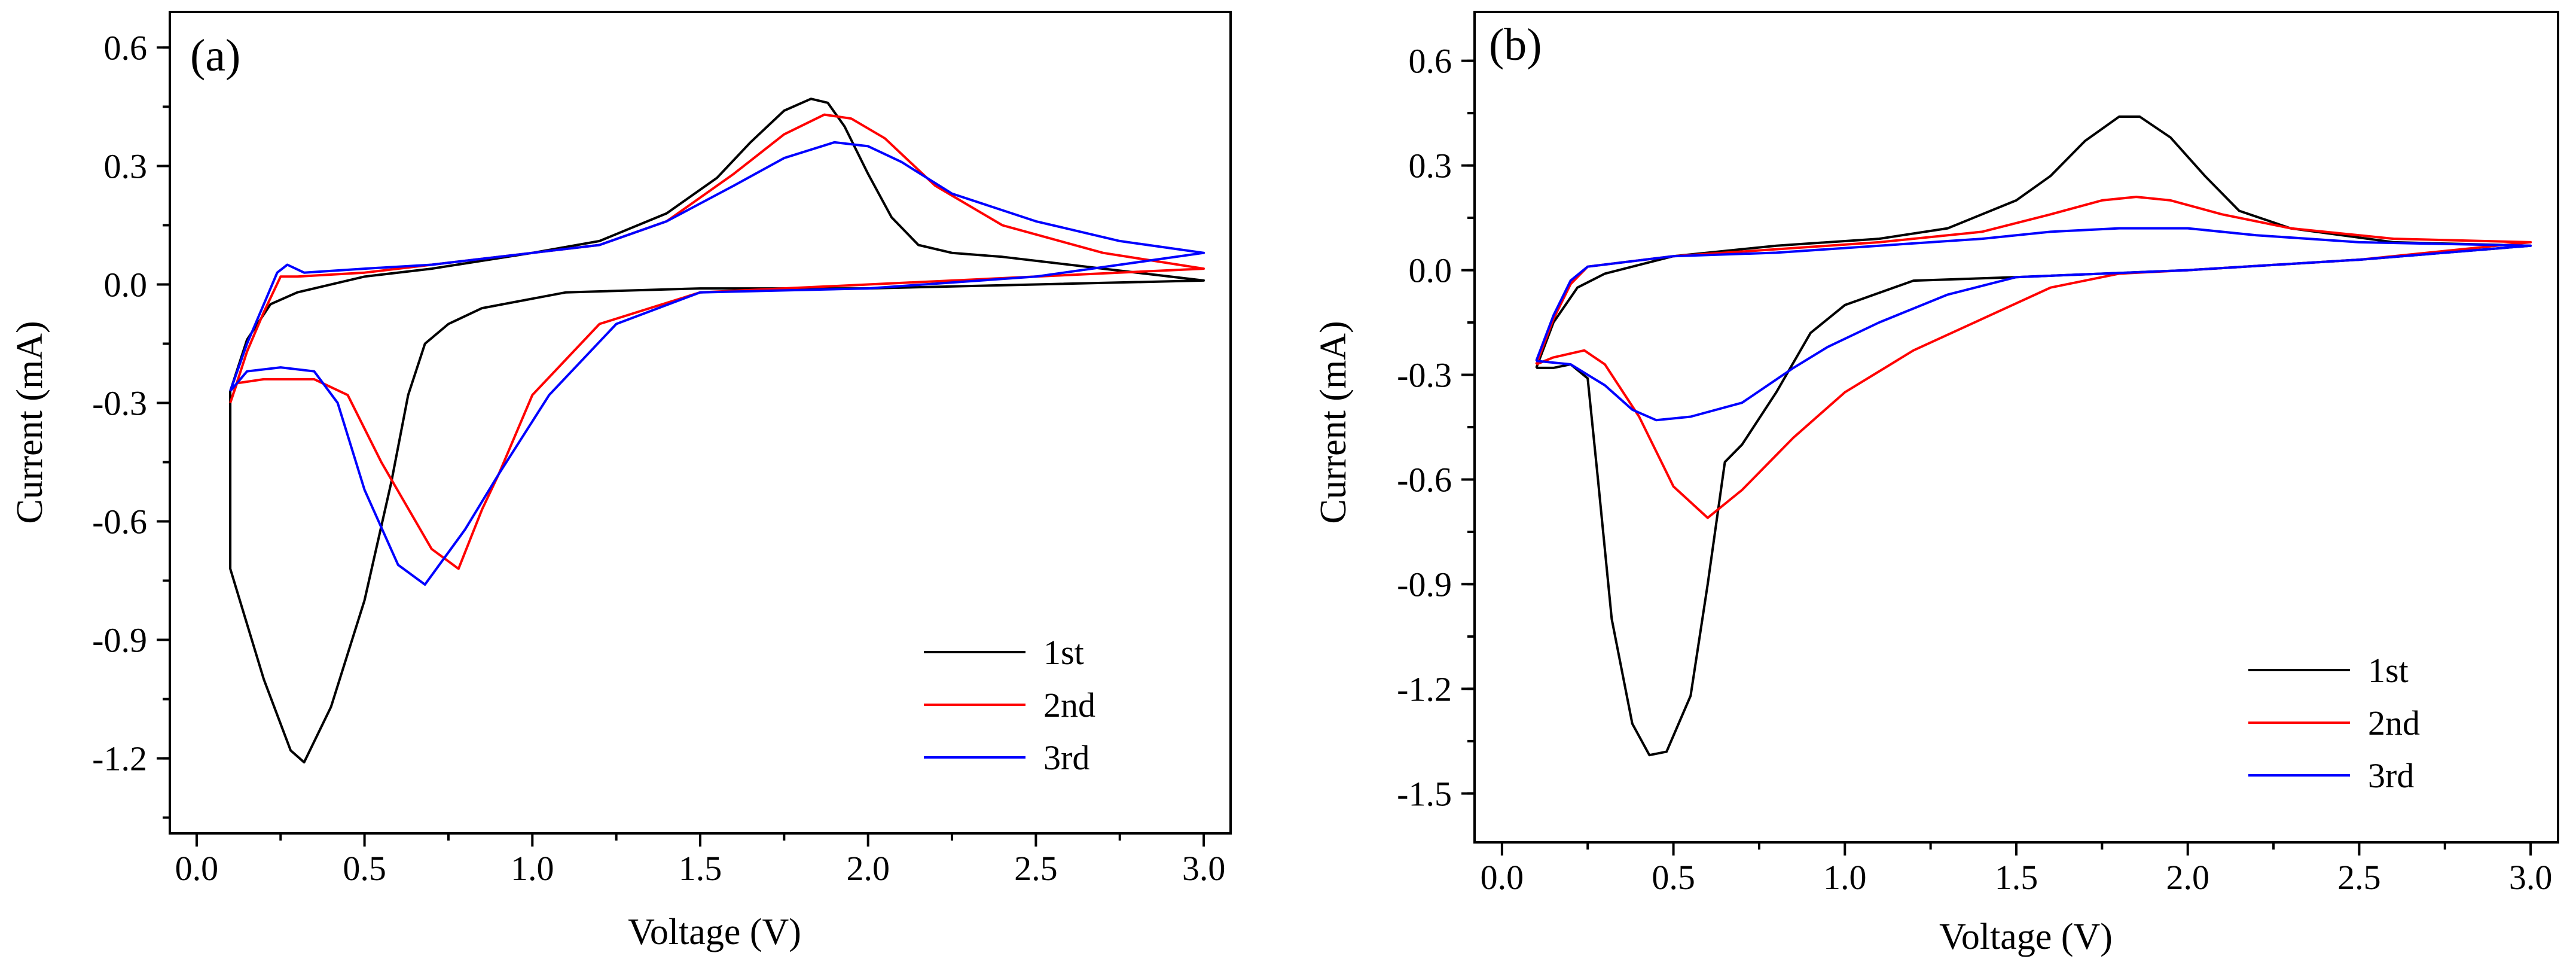  Describe the element at coordinates (1424, 428) in the screenshot. I see `y-tick-labels: 0.6 0.3 0.0 -0.3 -0.6 -0.9 -1.2 -1.5` at that location.